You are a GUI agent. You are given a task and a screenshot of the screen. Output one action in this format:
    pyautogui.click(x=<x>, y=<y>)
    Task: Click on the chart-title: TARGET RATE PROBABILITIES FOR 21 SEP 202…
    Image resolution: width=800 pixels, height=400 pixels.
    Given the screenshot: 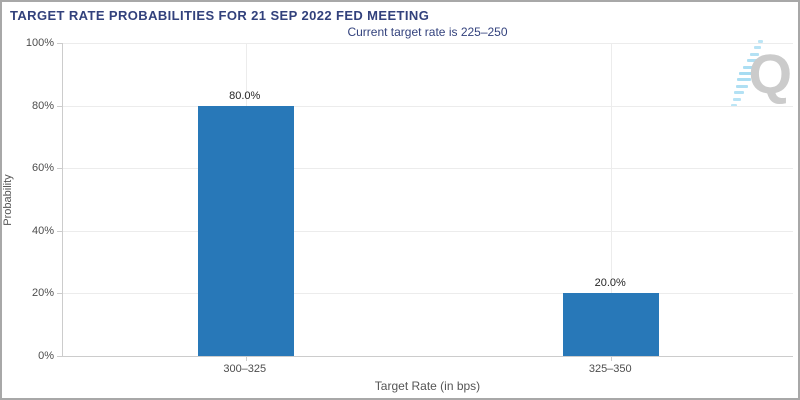 What is the action you would take?
    pyautogui.click(x=220, y=15)
    